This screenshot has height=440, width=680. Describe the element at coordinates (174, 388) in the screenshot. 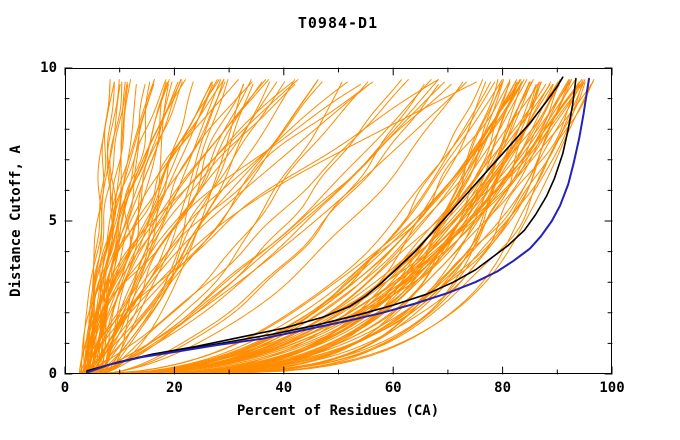

I see `x-tick-label: 20` at that location.